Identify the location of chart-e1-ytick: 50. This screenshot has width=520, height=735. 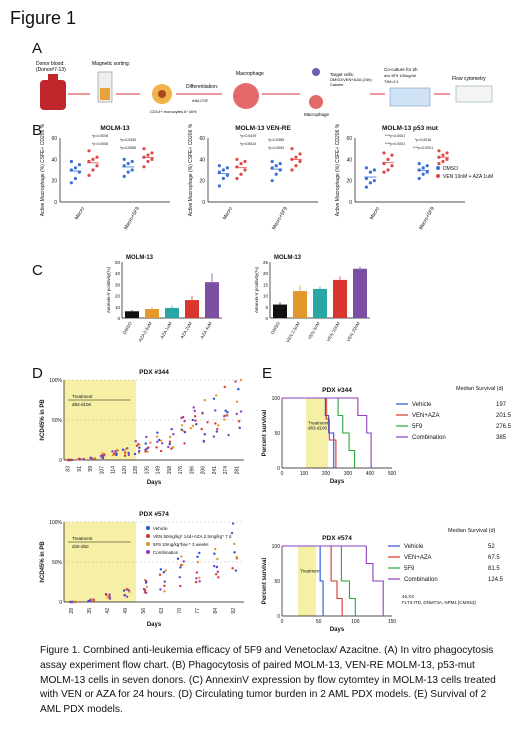
(277, 434).